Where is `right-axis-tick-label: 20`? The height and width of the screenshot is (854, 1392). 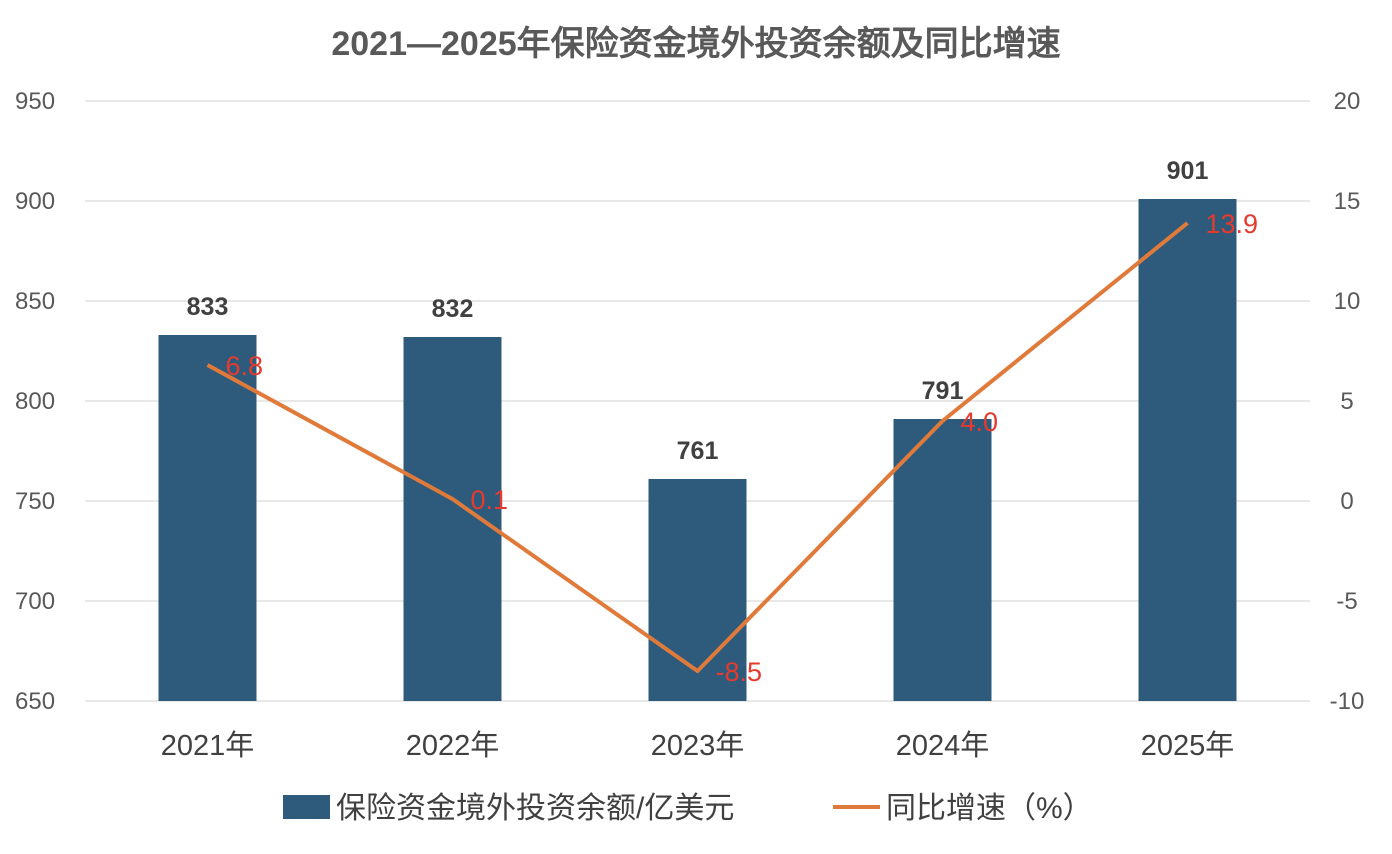
right-axis-tick-label: 20 is located at coordinates (1347, 101).